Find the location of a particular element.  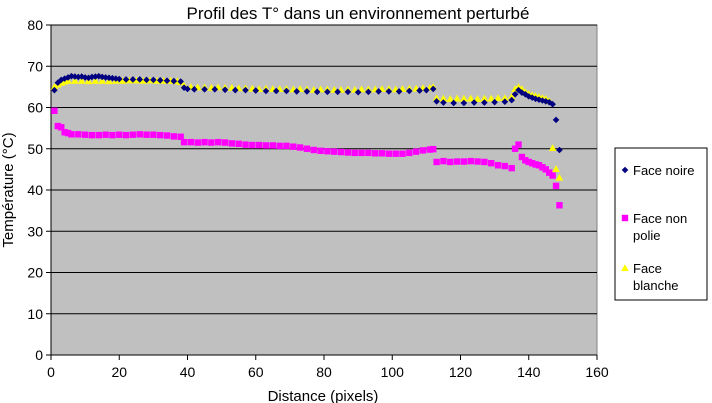

x-tick-label: 160 is located at coordinates (597, 372).